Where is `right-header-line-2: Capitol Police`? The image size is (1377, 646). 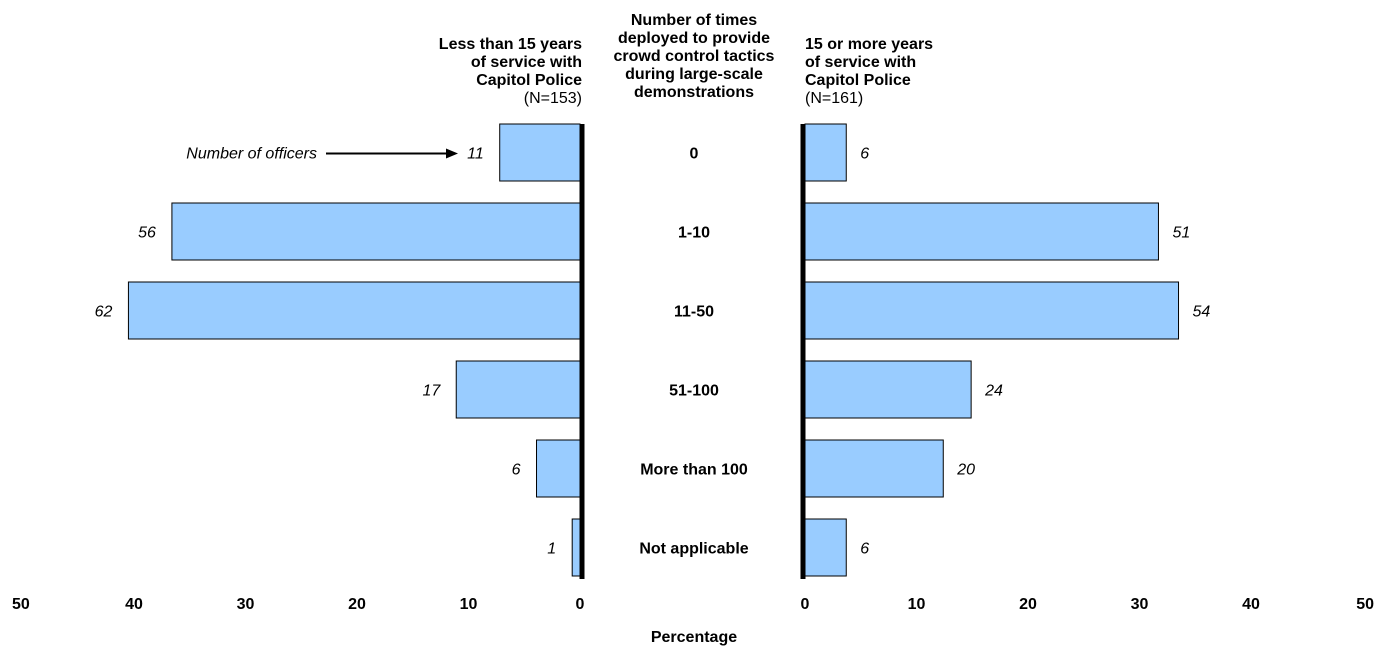
right-header-line-2: Capitol Police is located at coordinates (858, 80).